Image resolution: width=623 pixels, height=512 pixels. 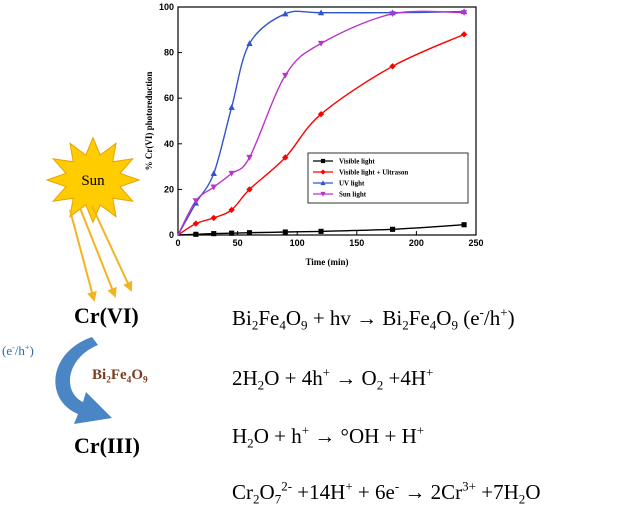 What do you see at coordinates (107, 445) in the screenshot?
I see `cr3-label: Cr(III)` at bounding box center [107, 445].